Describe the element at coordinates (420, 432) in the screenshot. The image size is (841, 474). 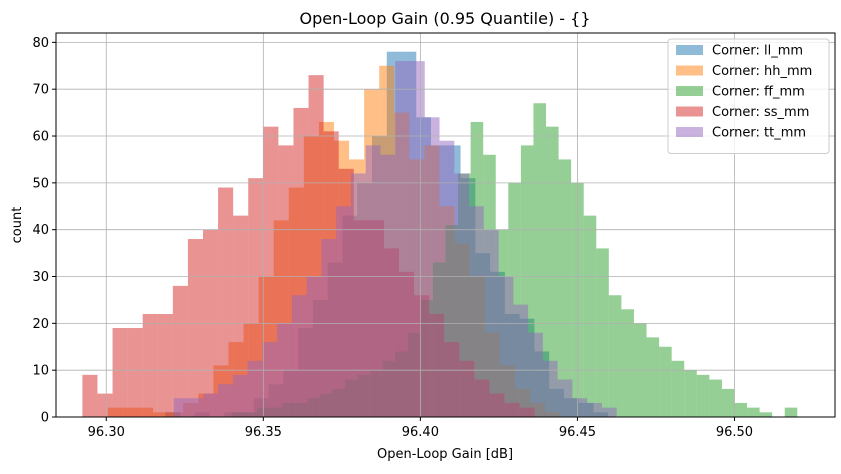
I see `x-tick-label: 96.40` at that location.